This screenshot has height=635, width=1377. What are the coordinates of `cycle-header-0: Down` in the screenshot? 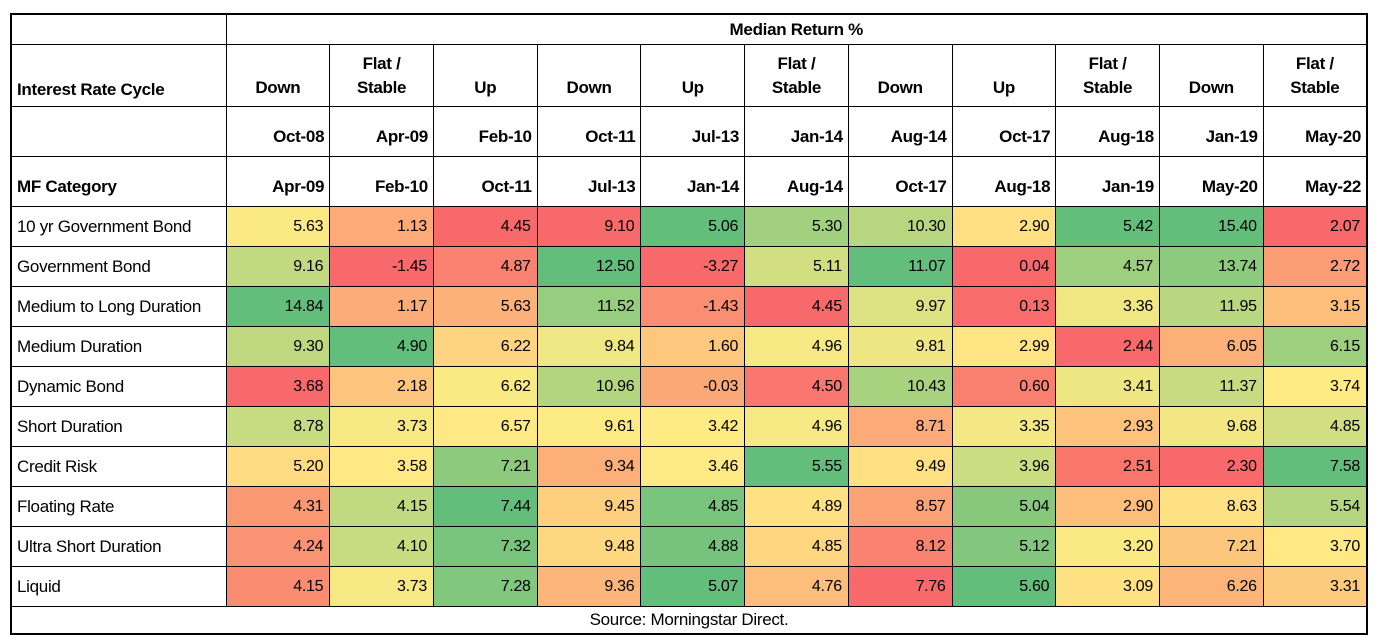 It's located at (278, 75).